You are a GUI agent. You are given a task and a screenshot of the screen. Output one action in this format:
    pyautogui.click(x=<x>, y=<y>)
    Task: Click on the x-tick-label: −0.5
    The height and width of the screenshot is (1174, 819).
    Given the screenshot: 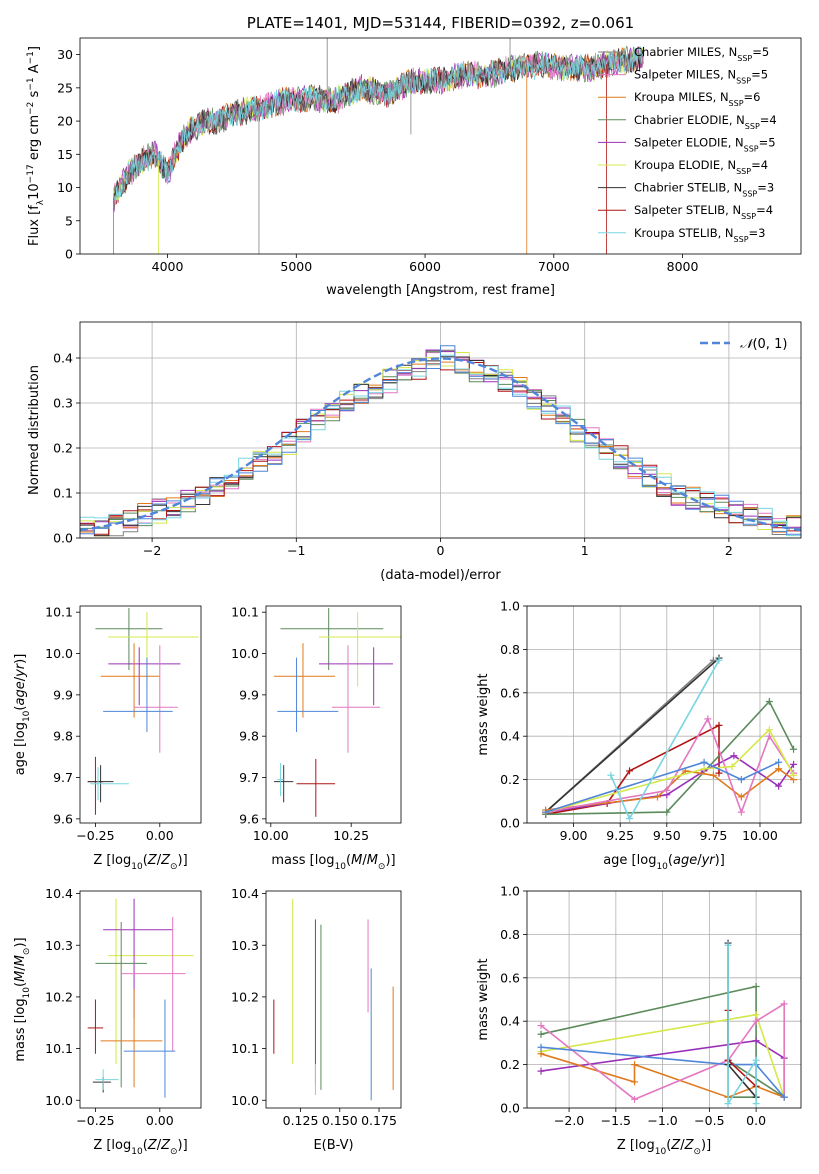 What is the action you would take?
    pyautogui.click(x=709, y=1120)
    